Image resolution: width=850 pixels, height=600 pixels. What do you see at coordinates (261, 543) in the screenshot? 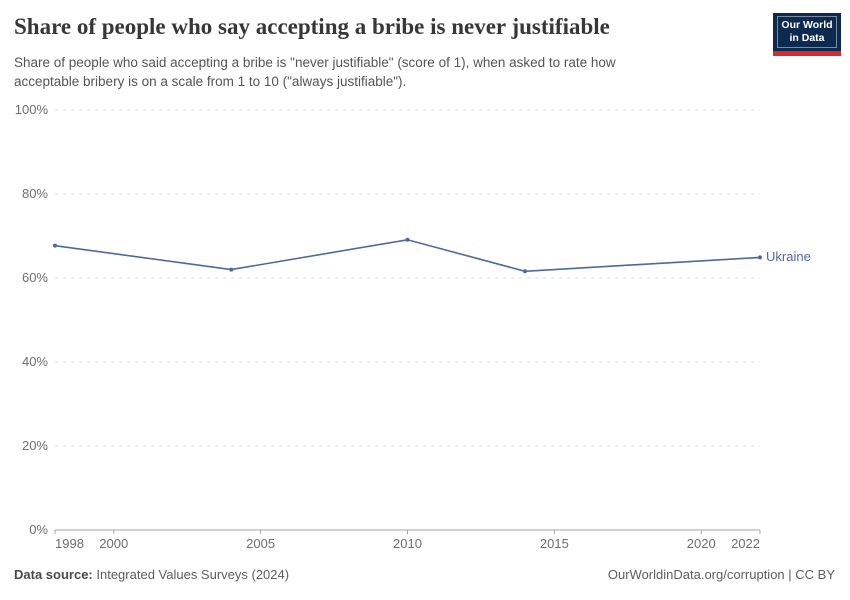
I see `x-axis-tick-label: 2005` at bounding box center [261, 543].